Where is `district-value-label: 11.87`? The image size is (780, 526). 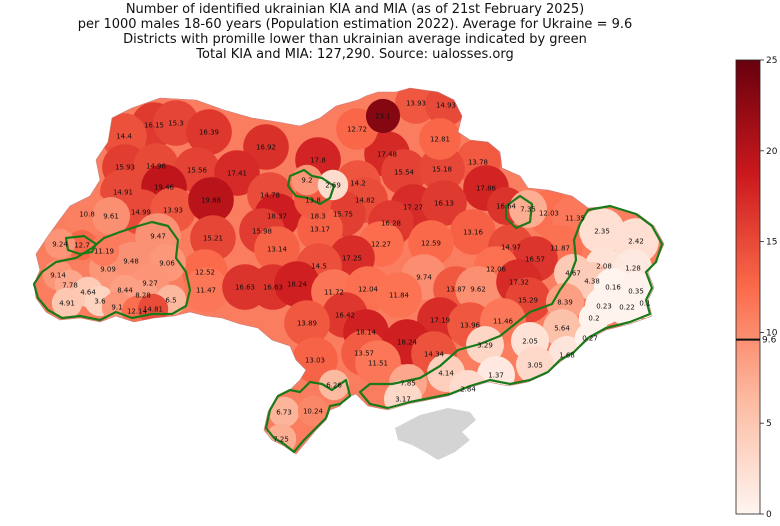 district-value-label: 11.87 is located at coordinates (560, 249).